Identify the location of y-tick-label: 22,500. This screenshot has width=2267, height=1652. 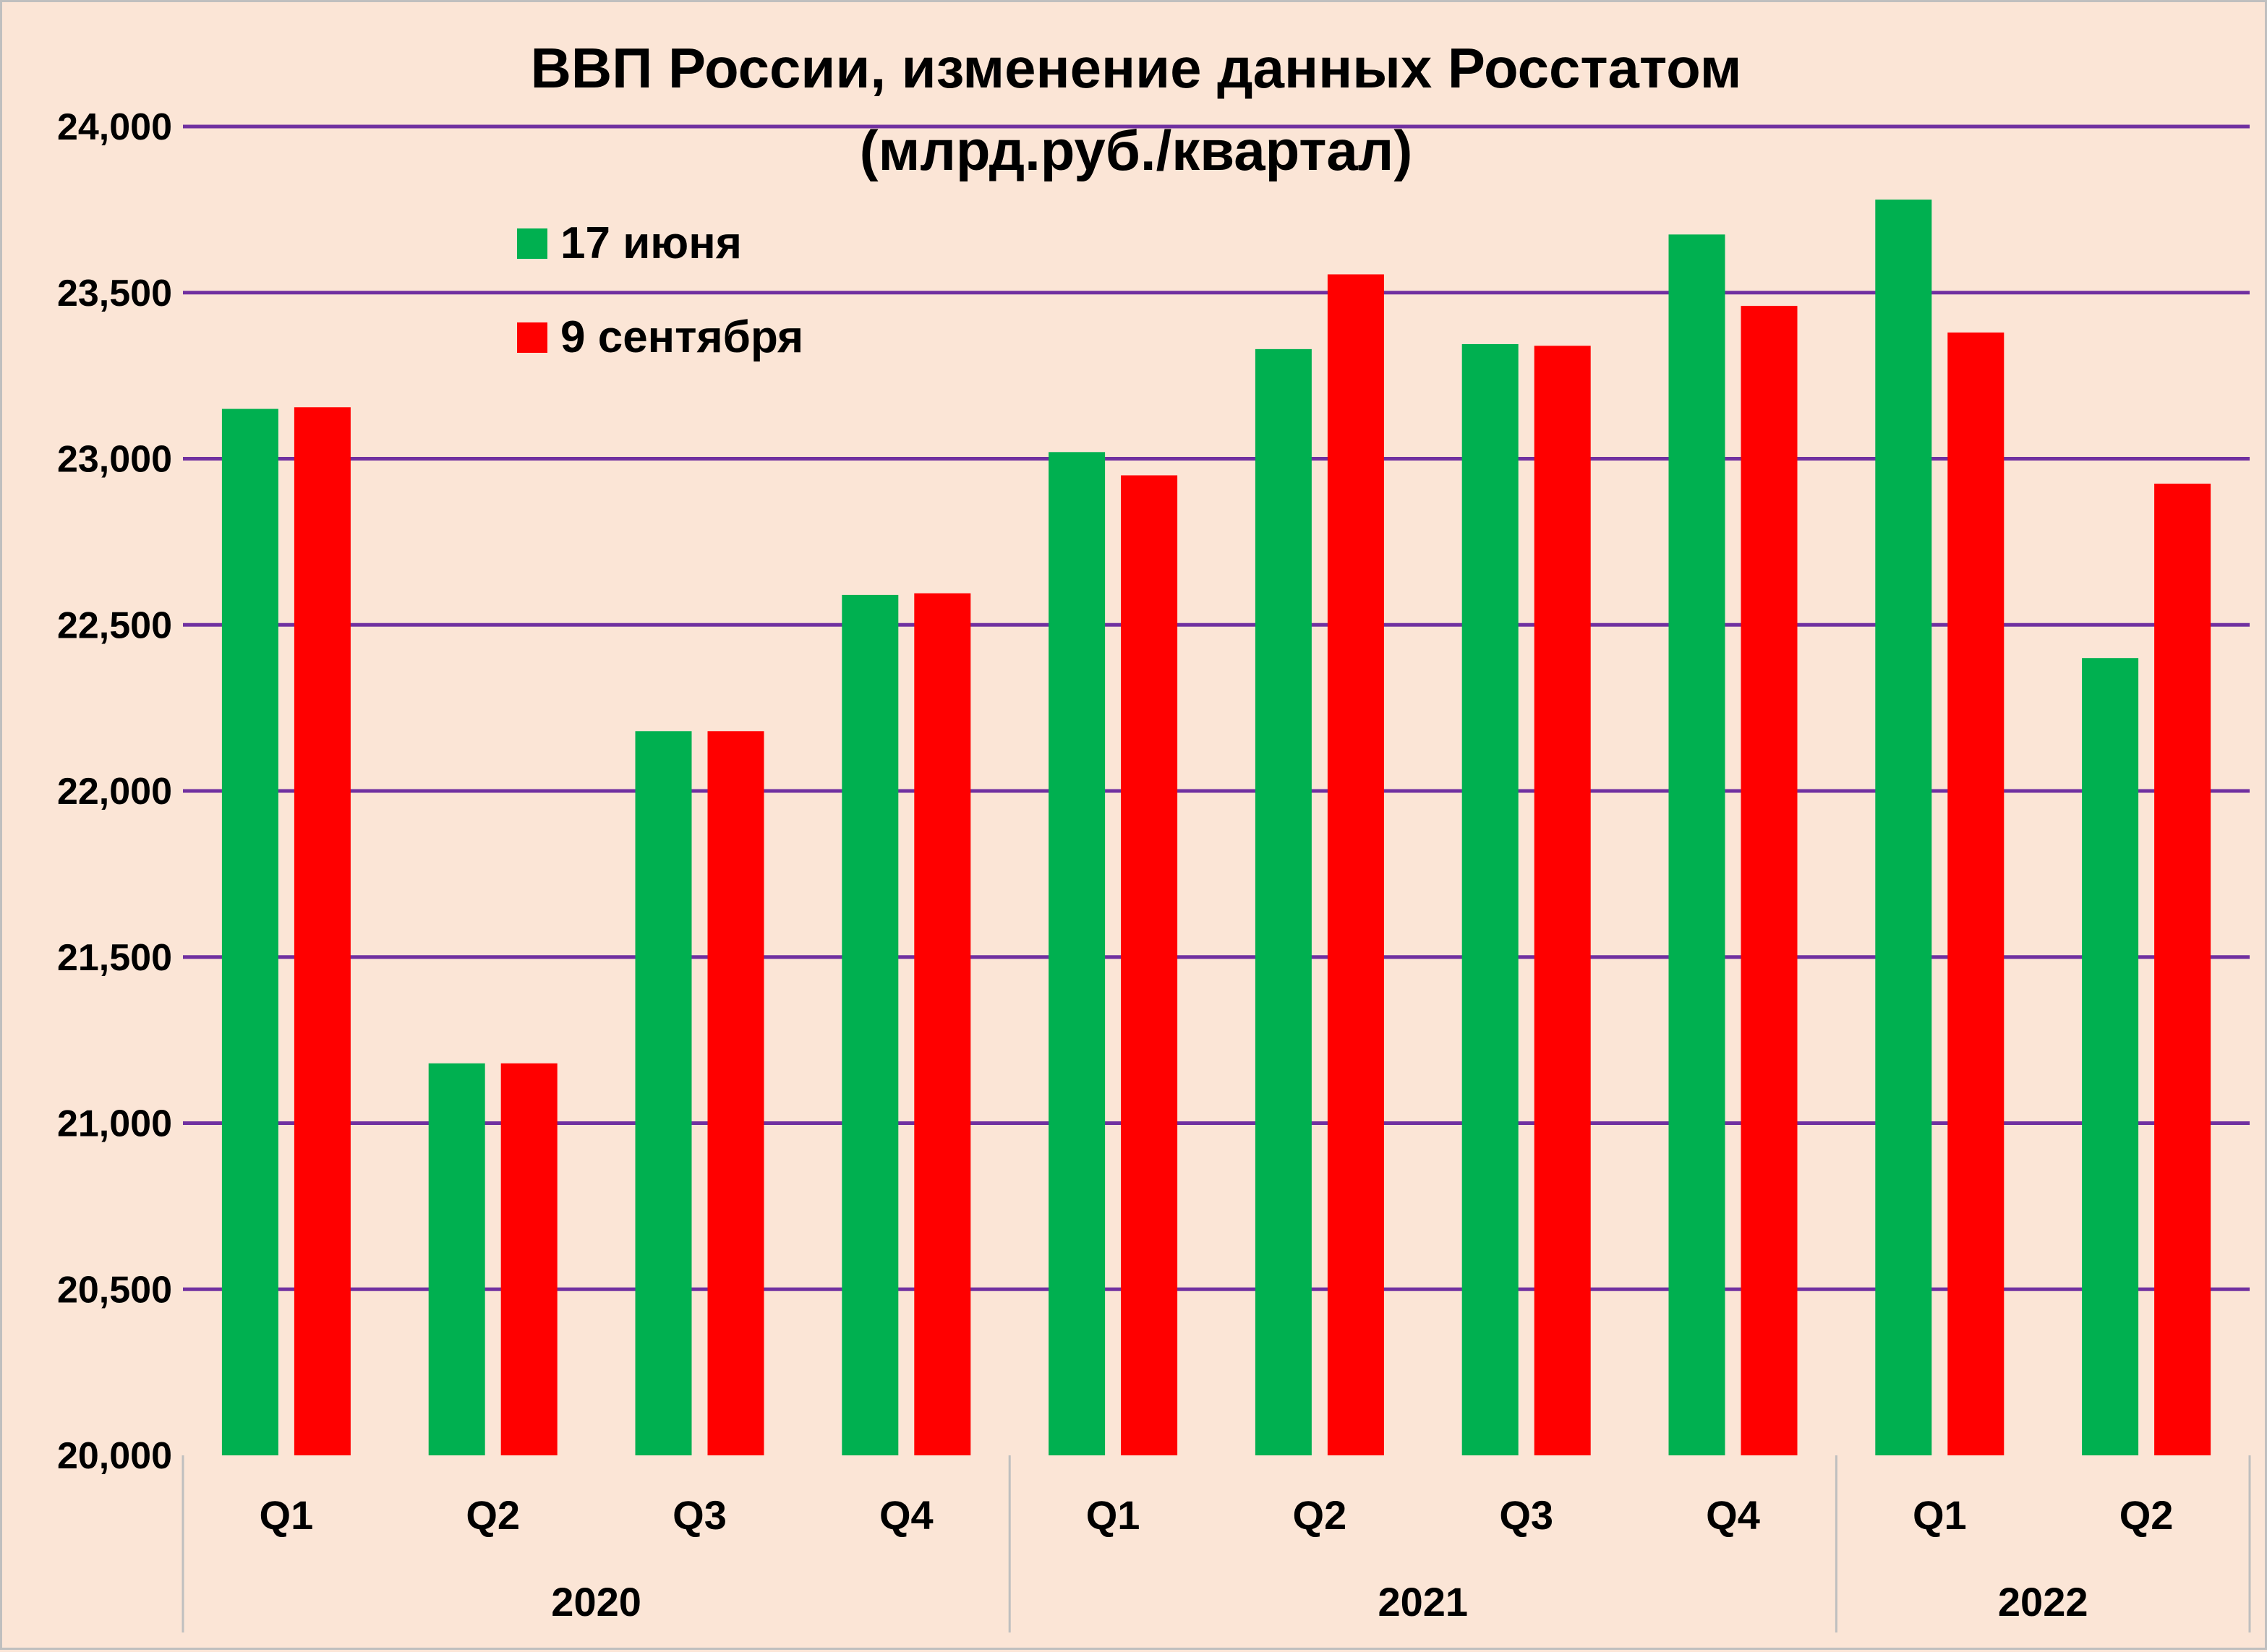
(114, 625).